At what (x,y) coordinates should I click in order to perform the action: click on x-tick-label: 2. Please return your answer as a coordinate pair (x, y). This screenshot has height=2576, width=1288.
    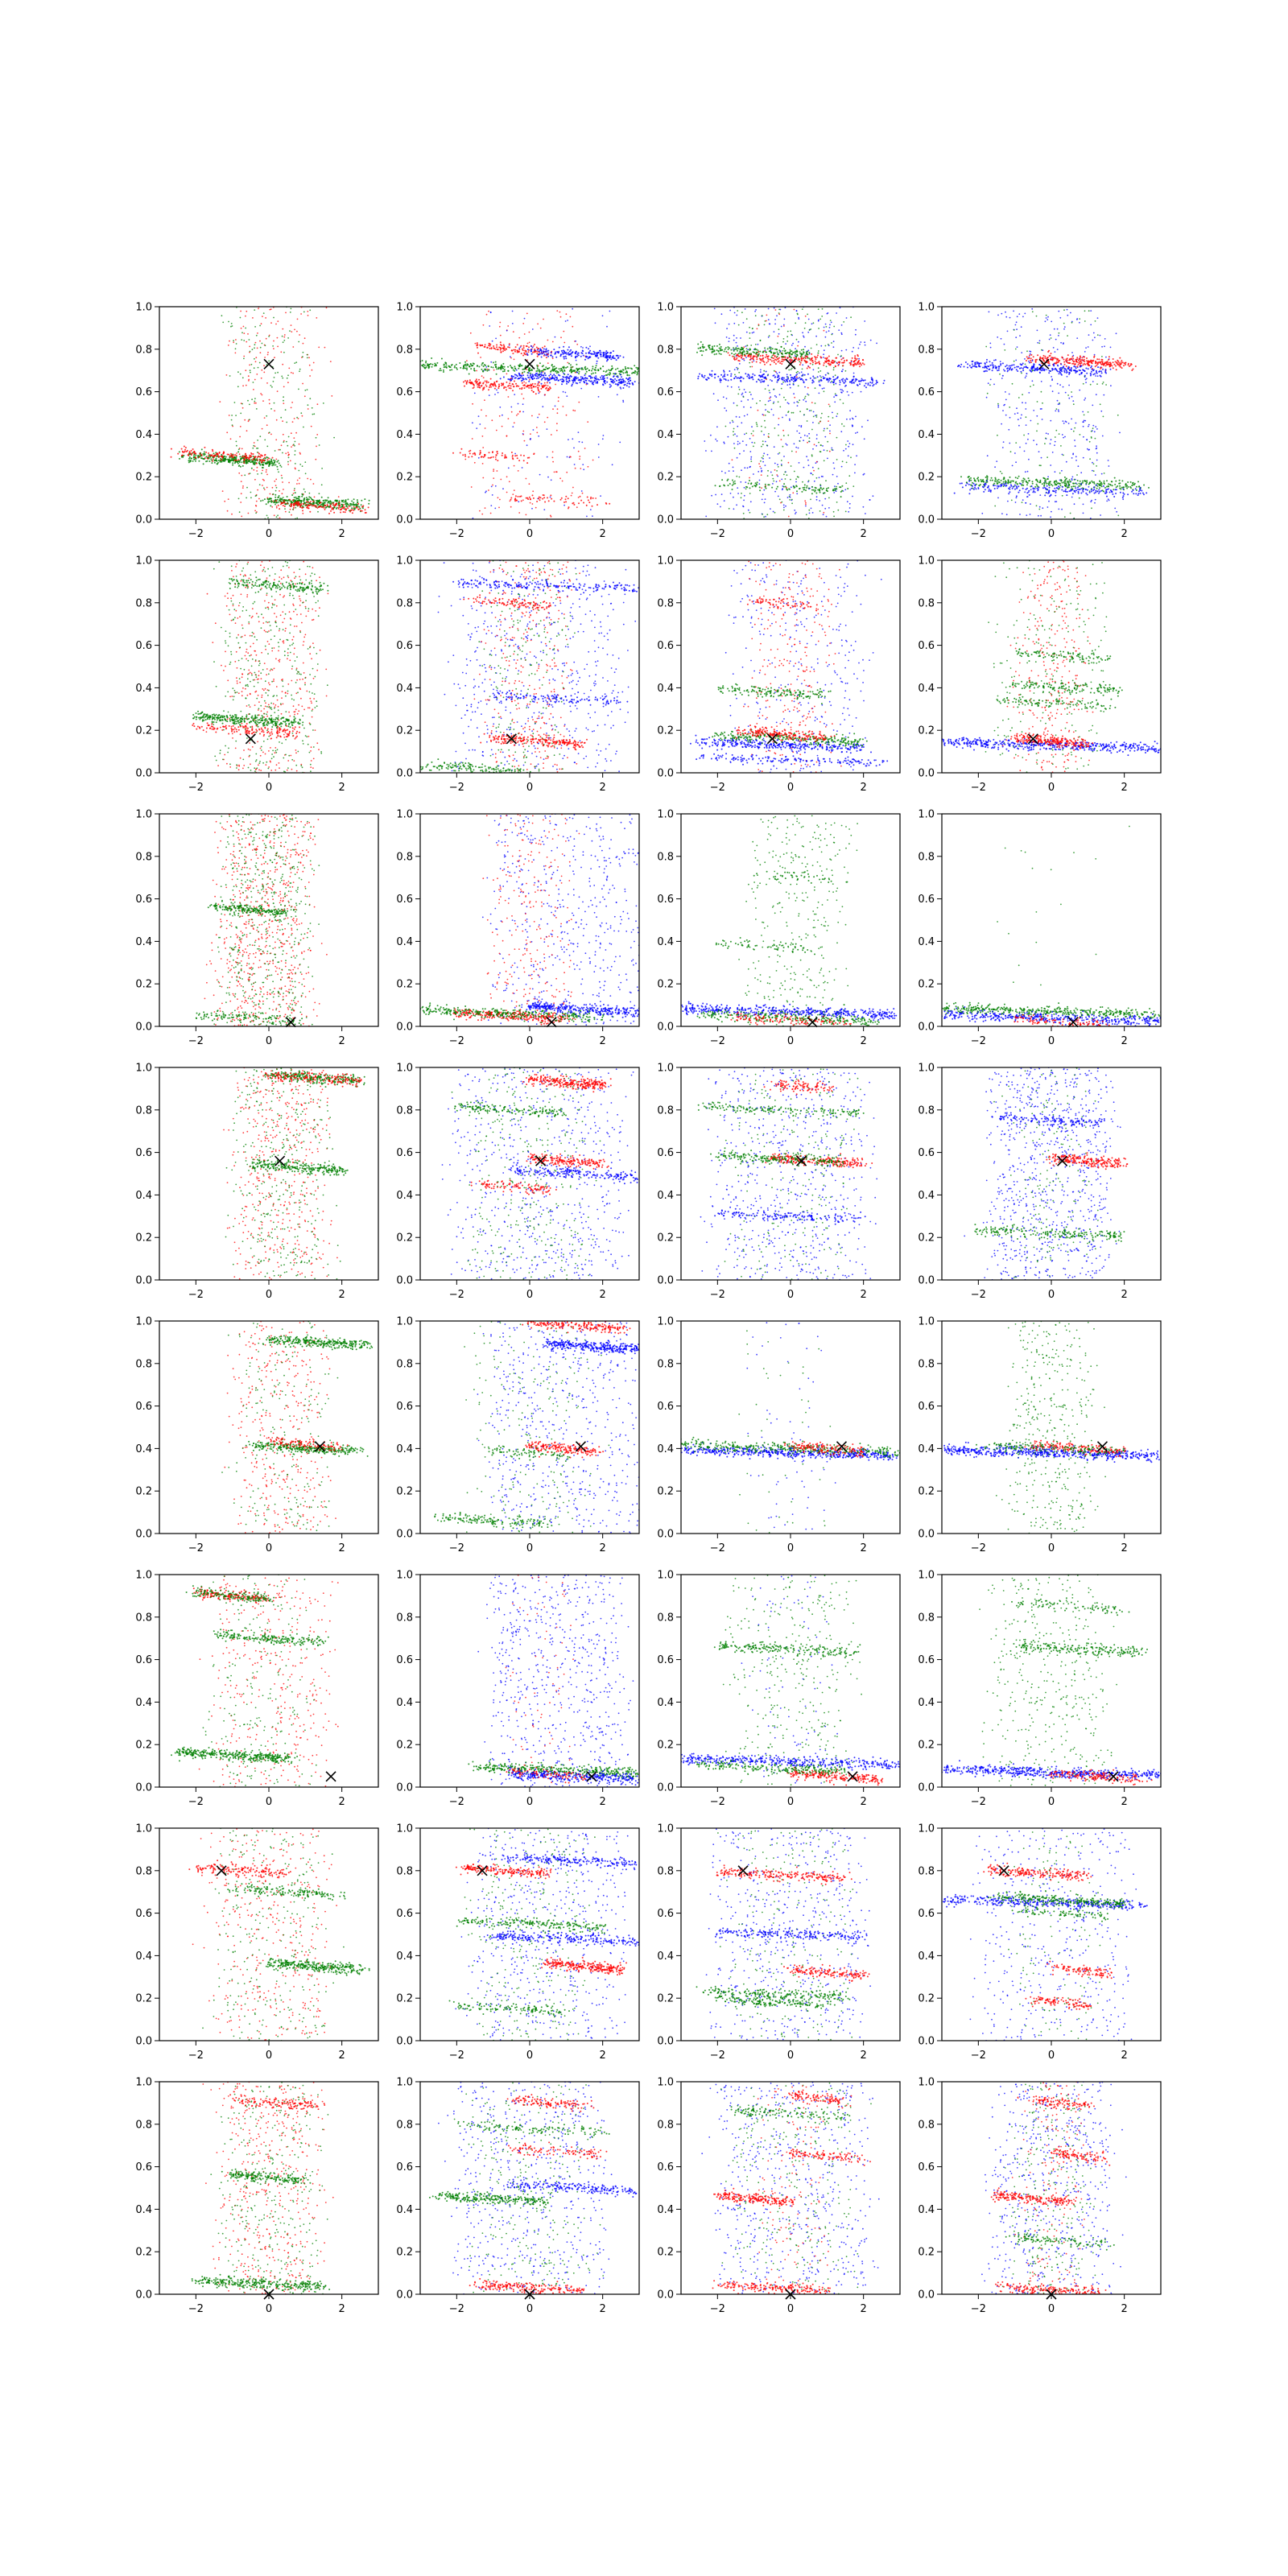
    Looking at the image, I should click on (864, 534).